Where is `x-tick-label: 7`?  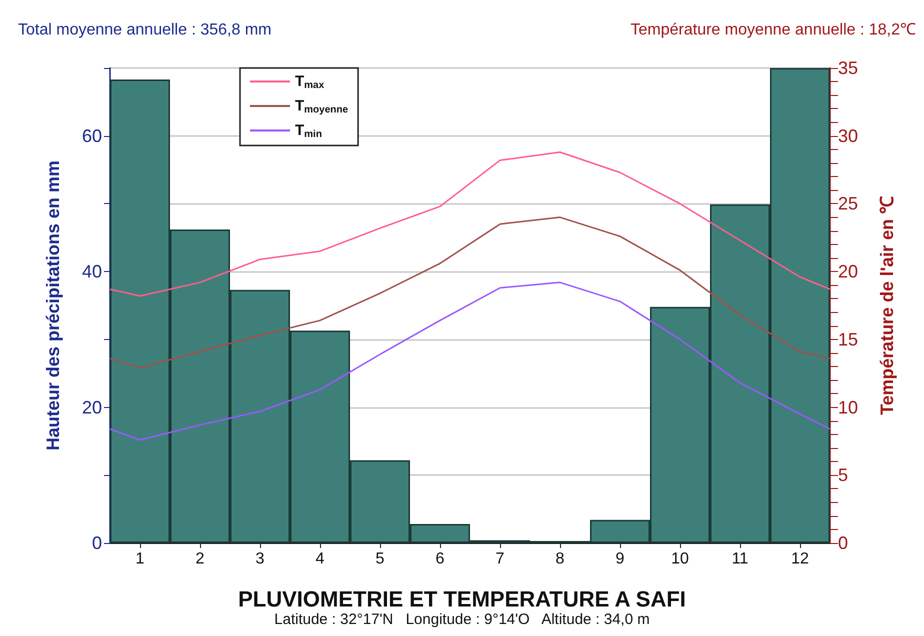 x-tick-label: 7 is located at coordinates (500, 559).